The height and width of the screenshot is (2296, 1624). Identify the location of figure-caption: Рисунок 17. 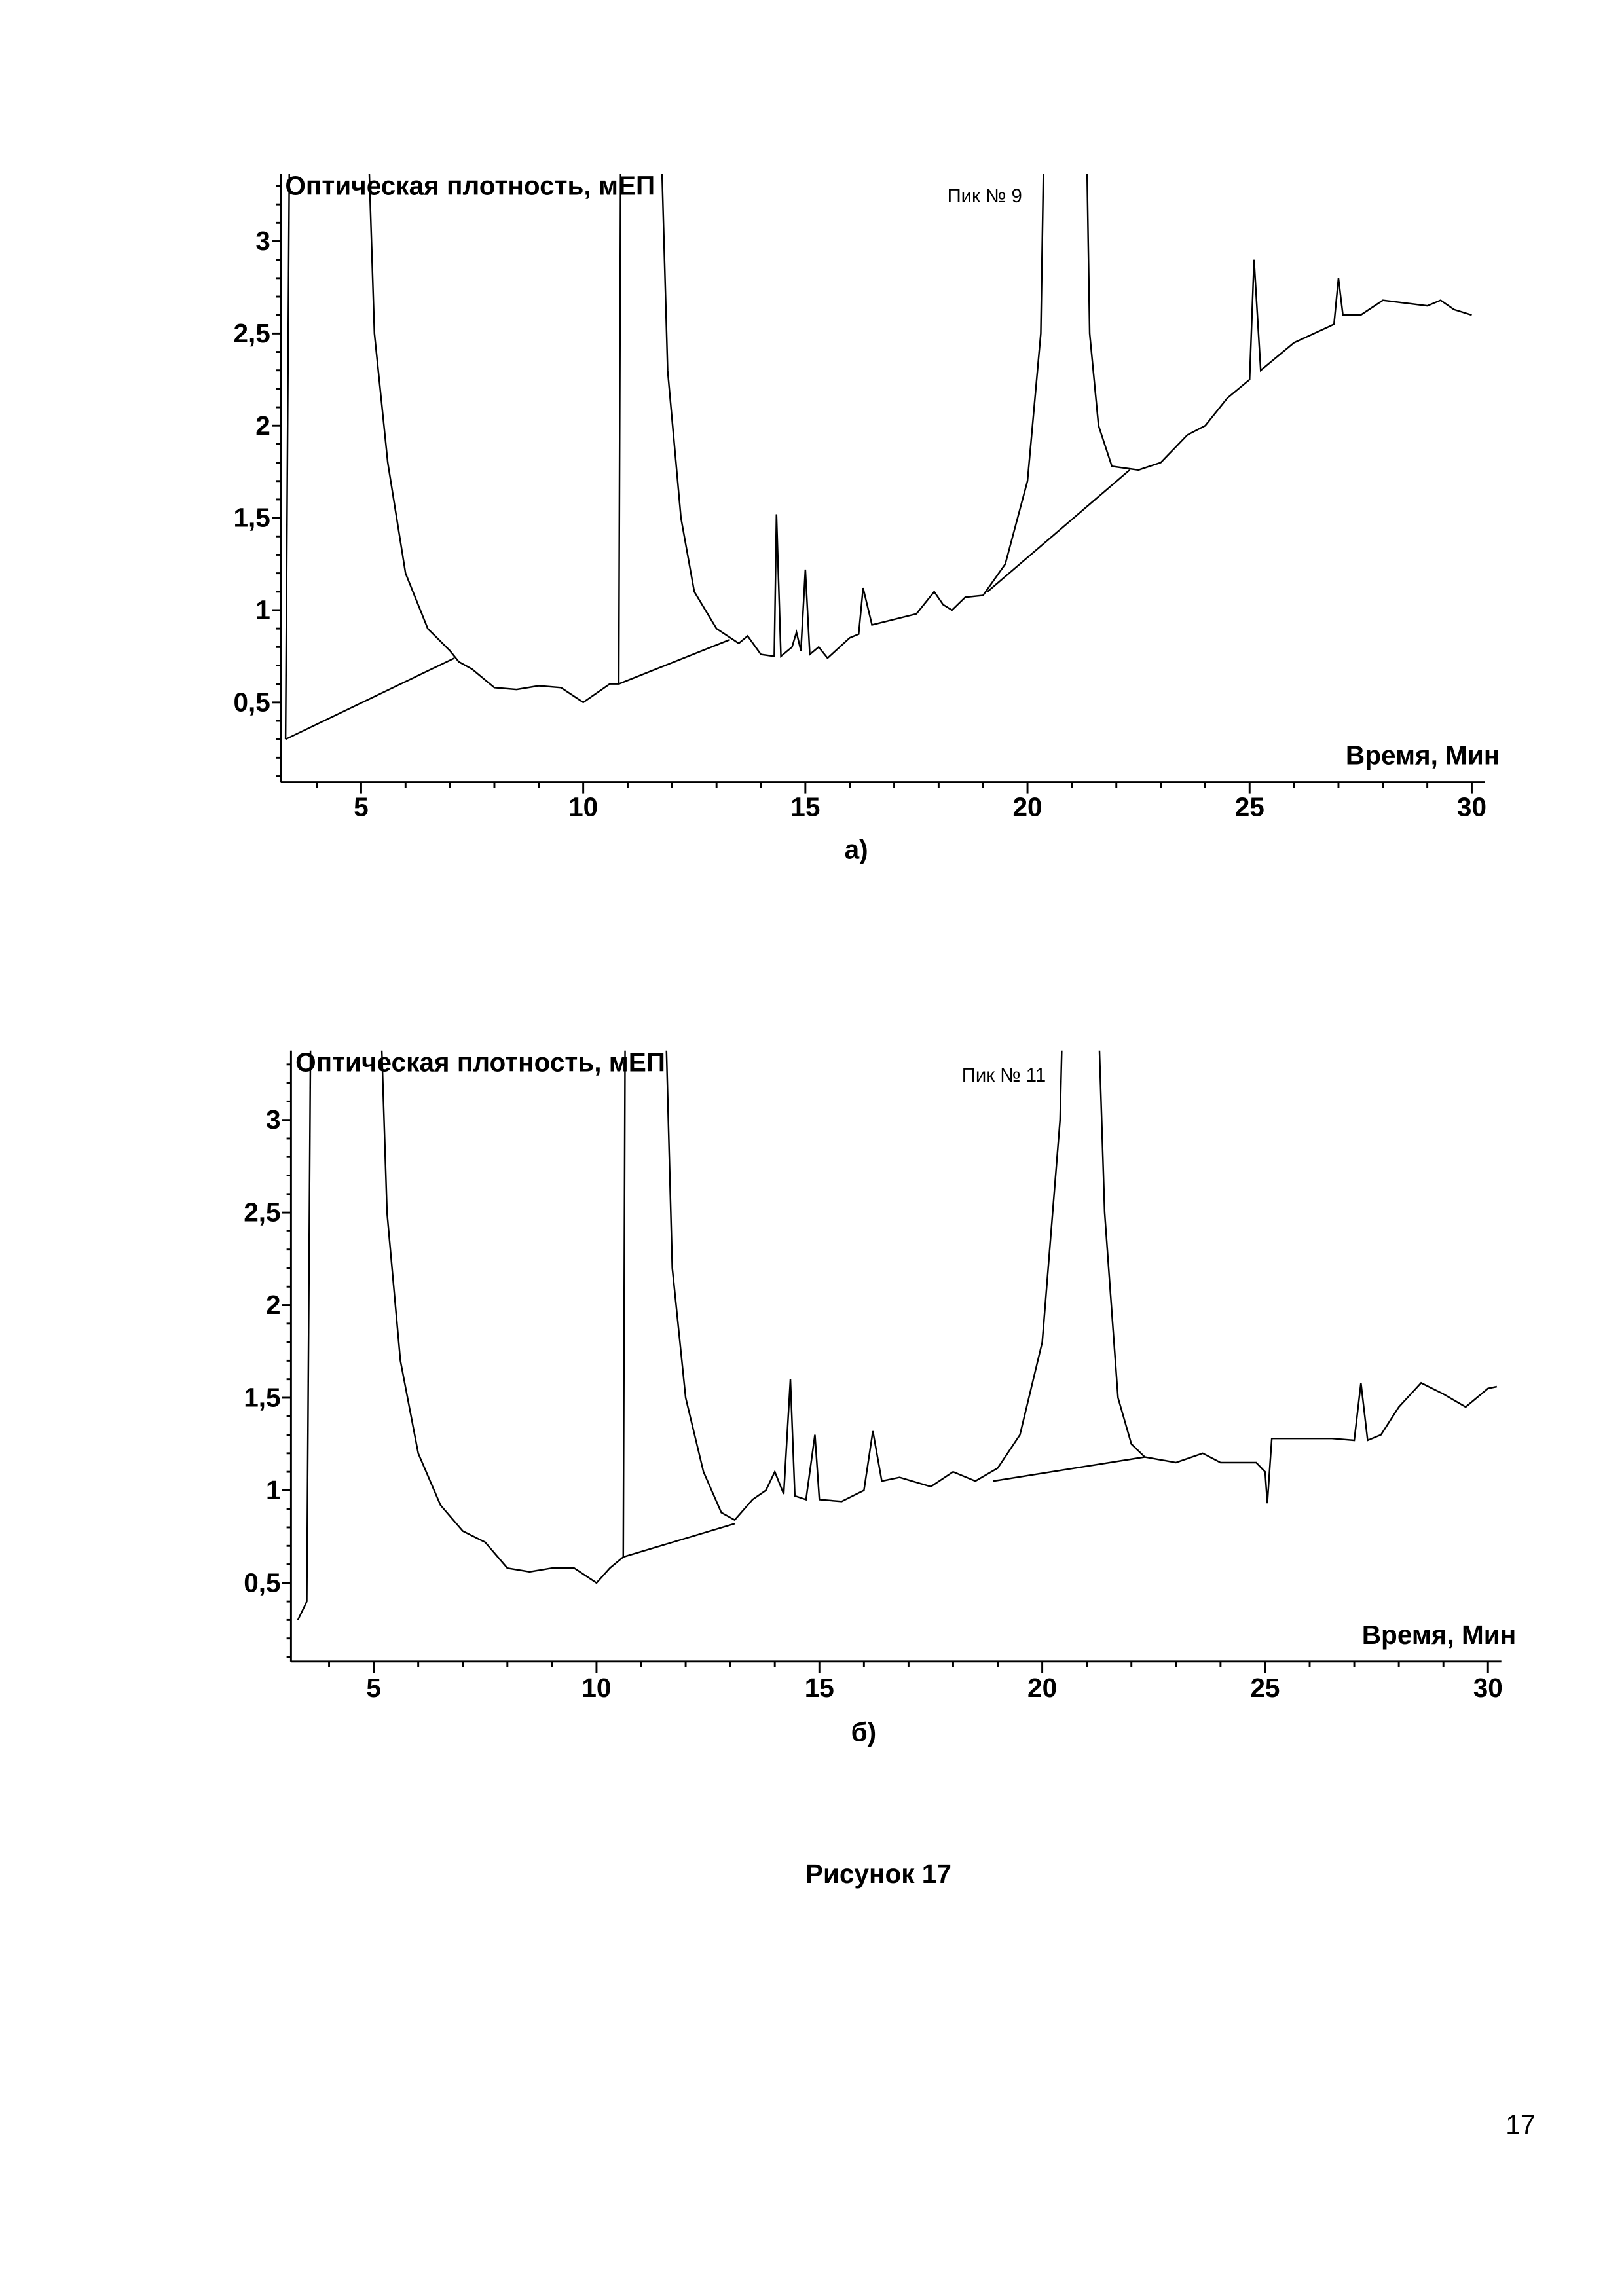
(878, 1874).